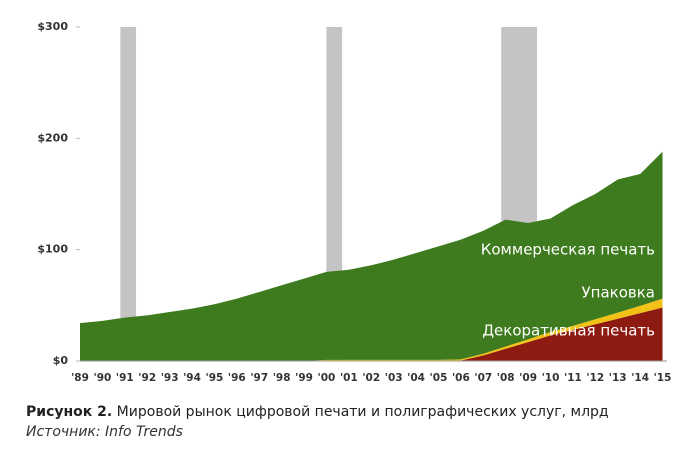  Describe the element at coordinates (416, 378) in the screenshot. I see `x-tick-label: '04` at that location.